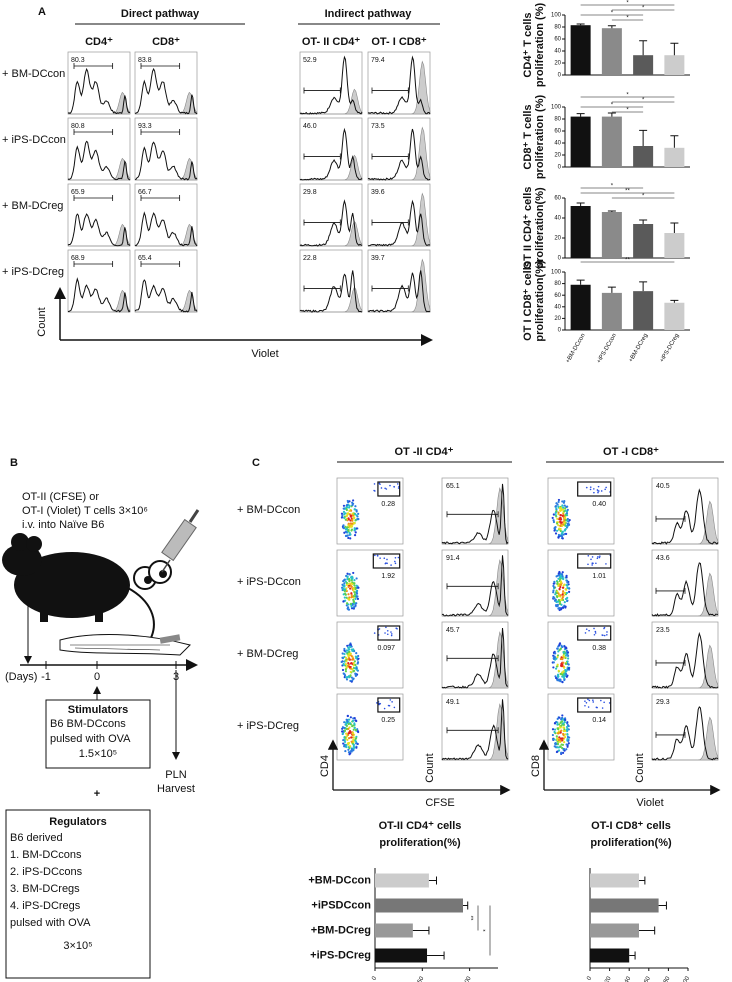  I want to click on error-bar, so click(432, 880).